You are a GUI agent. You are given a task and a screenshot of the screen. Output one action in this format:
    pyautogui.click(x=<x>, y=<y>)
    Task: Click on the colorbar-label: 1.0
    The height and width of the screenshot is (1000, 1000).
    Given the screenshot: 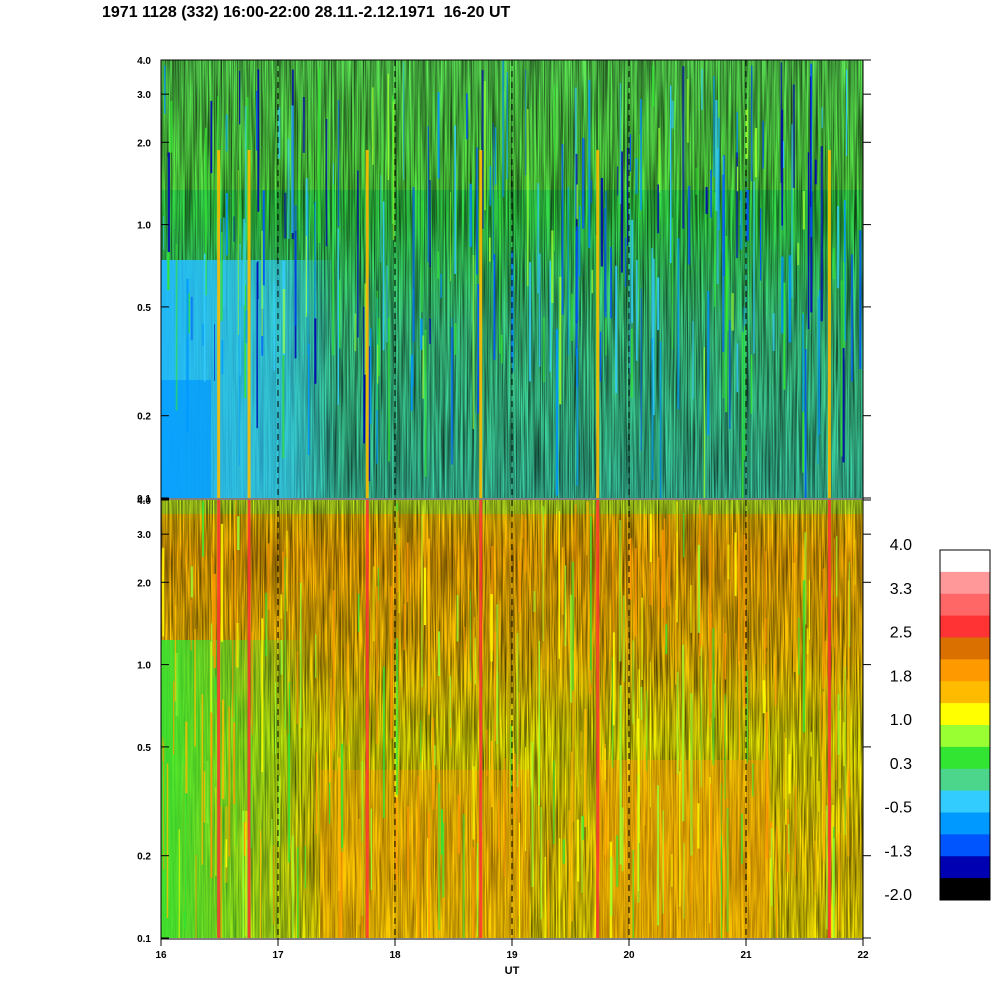 What is the action you would take?
    pyautogui.click(x=901, y=720)
    